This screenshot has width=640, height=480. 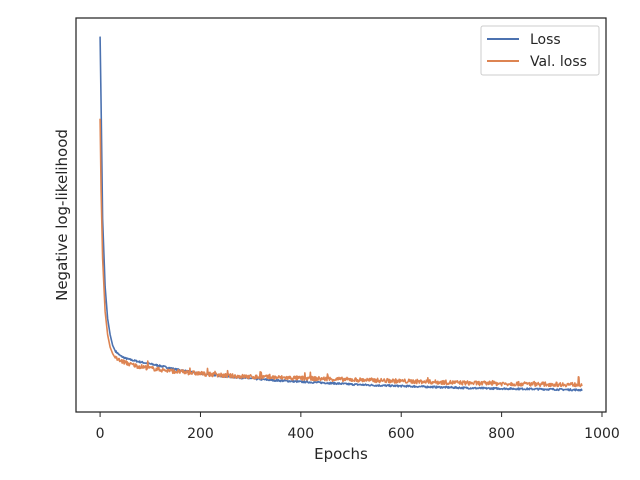 What do you see at coordinates (100, 434) in the screenshot?
I see `x-tick-label: 0` at bounding box center [100, 434].